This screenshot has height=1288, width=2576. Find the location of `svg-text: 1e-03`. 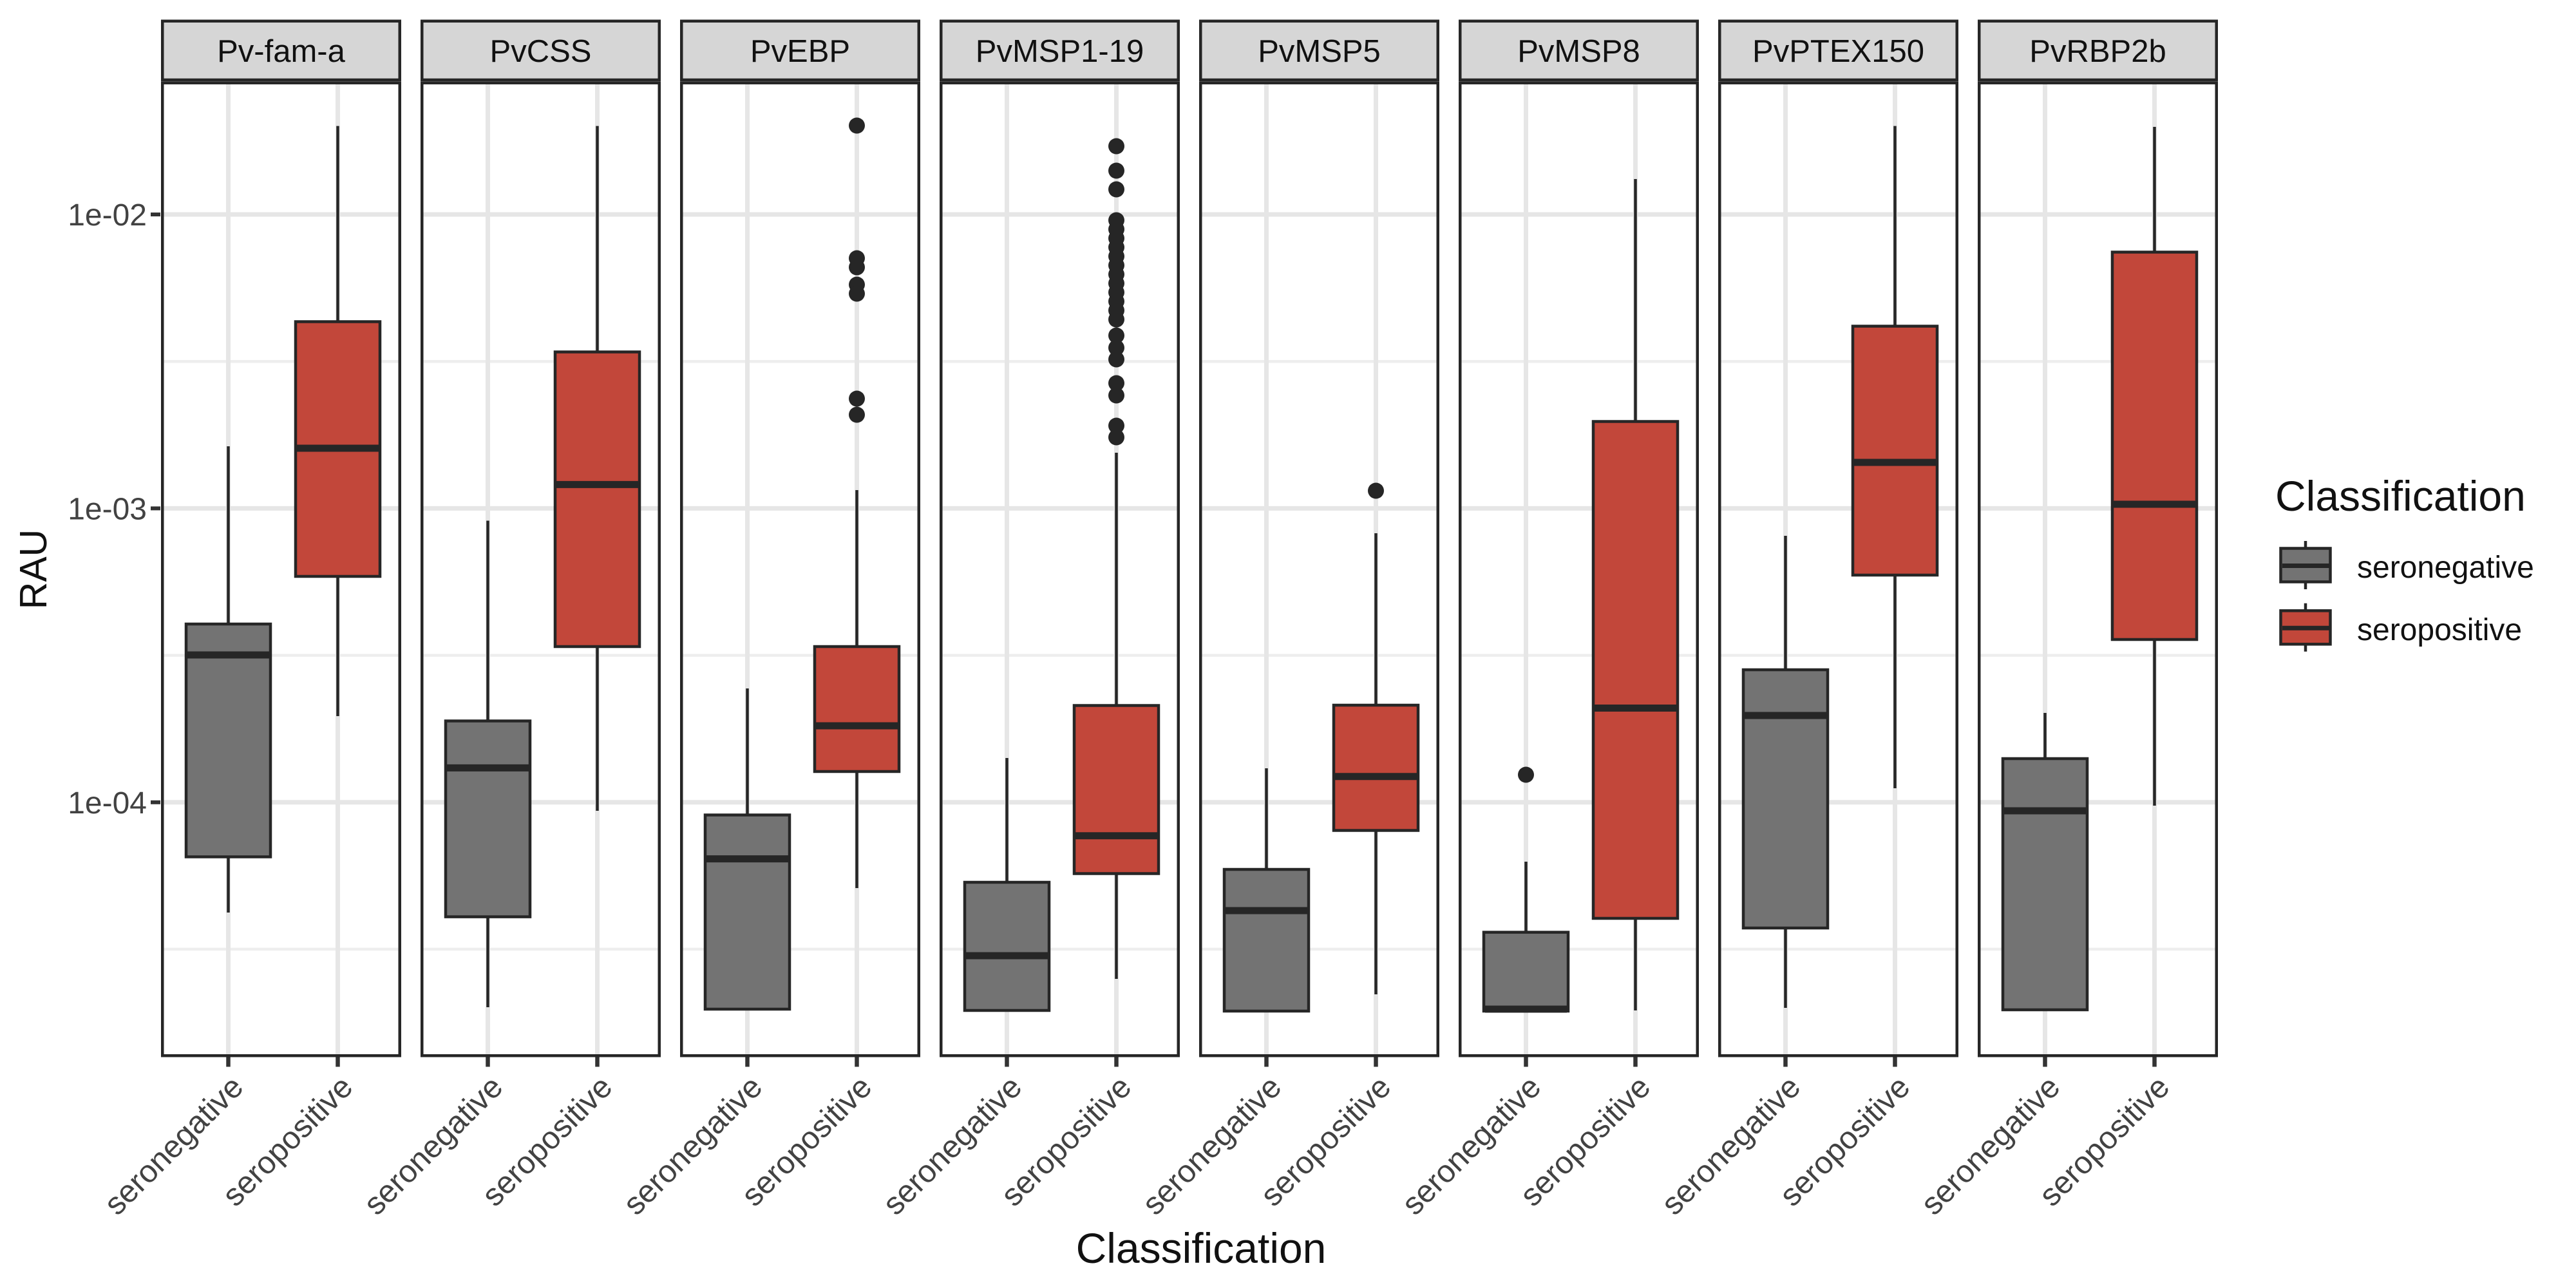

svg-text: 1e-03 is located at coordinates (108, 509).